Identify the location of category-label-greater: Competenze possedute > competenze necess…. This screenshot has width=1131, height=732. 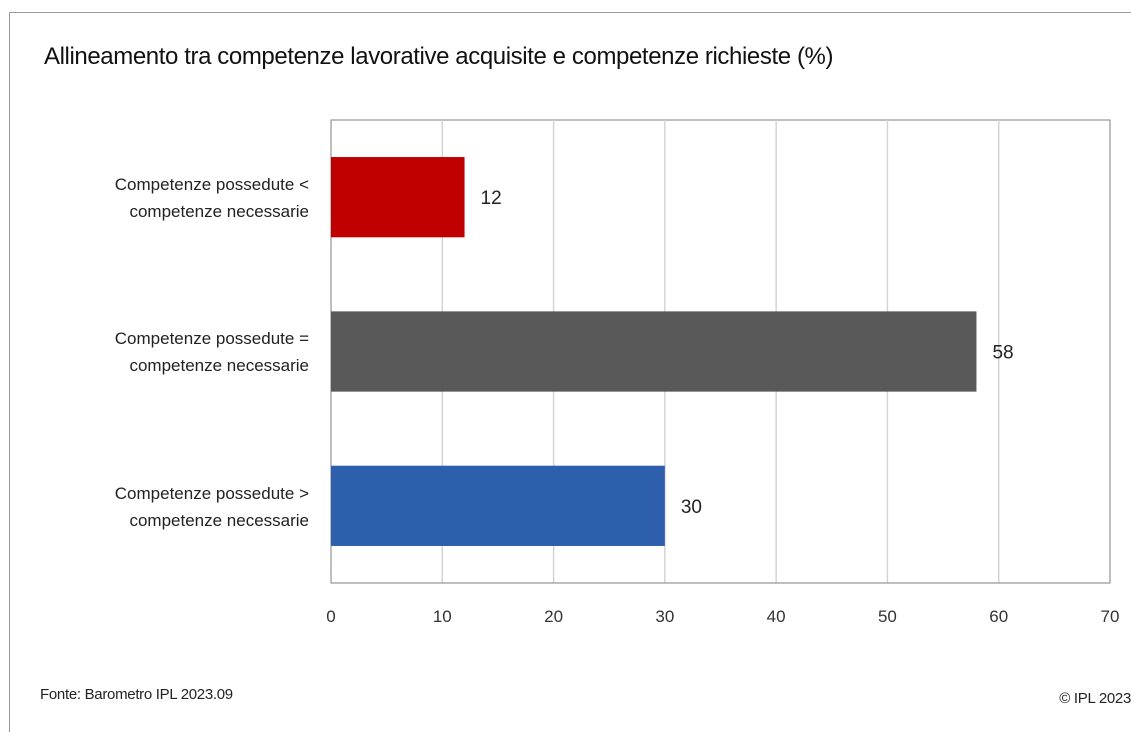
(169, 507).